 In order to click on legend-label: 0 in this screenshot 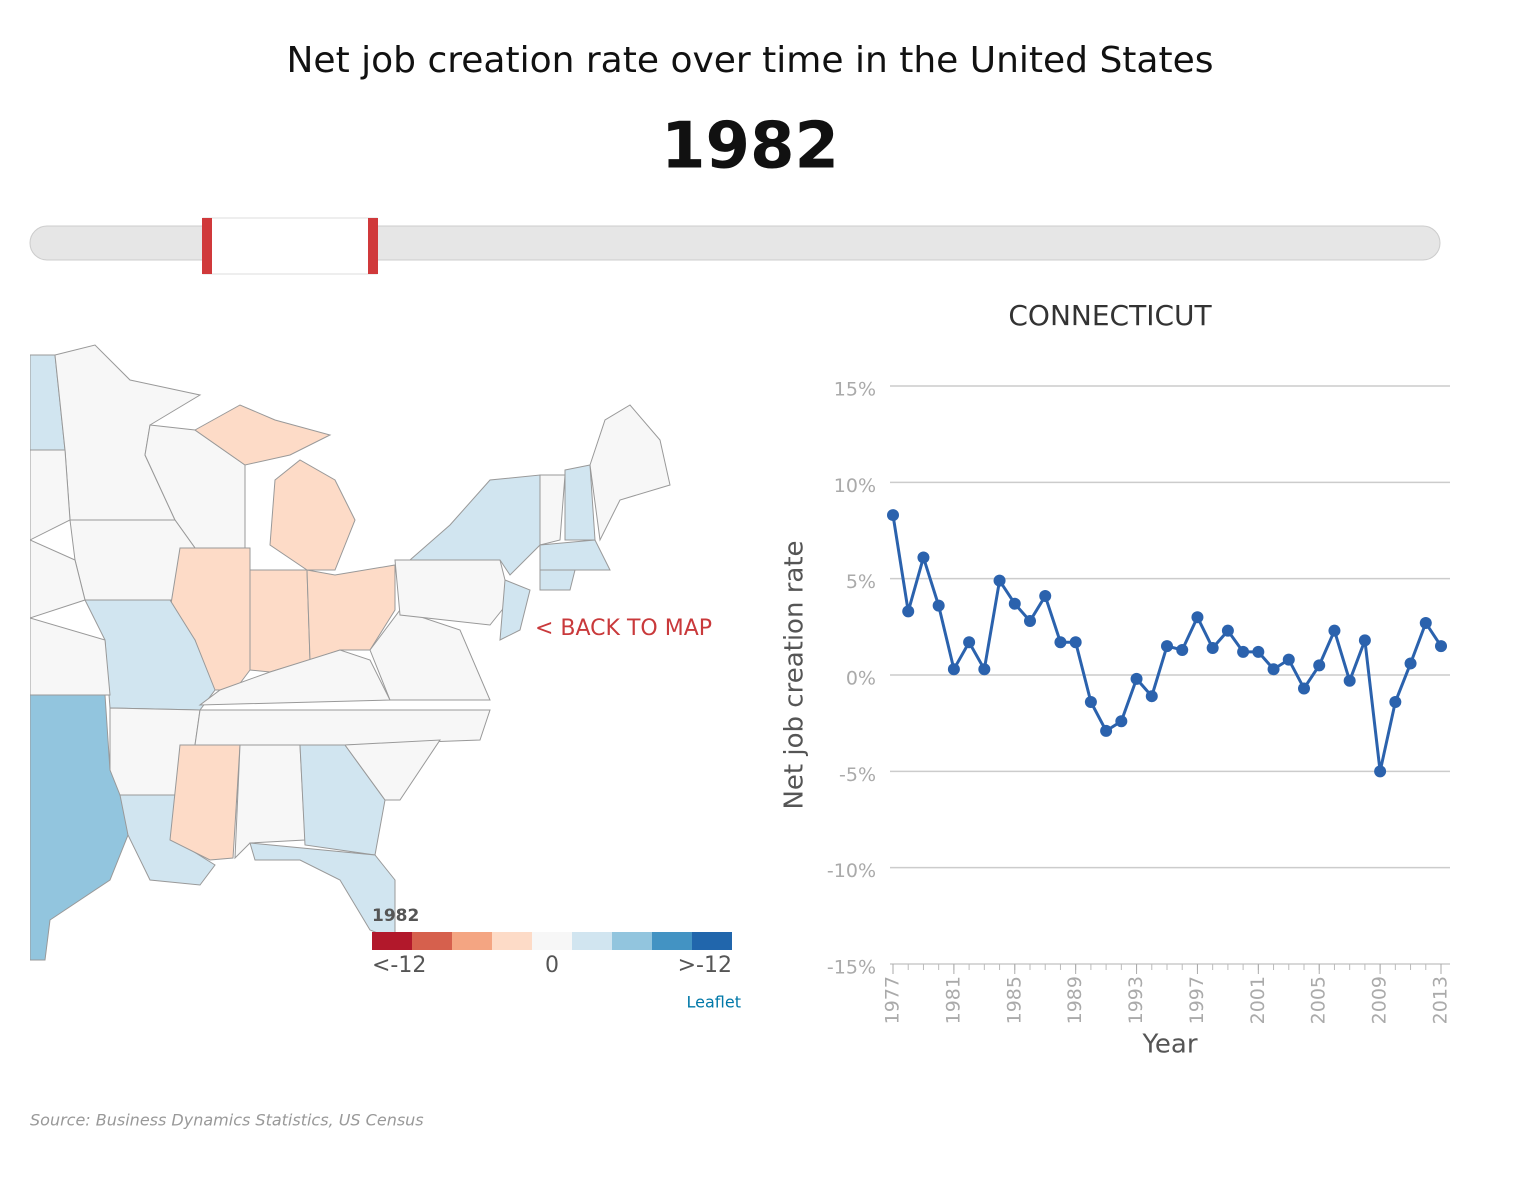, I will do `click(552, 965)`.